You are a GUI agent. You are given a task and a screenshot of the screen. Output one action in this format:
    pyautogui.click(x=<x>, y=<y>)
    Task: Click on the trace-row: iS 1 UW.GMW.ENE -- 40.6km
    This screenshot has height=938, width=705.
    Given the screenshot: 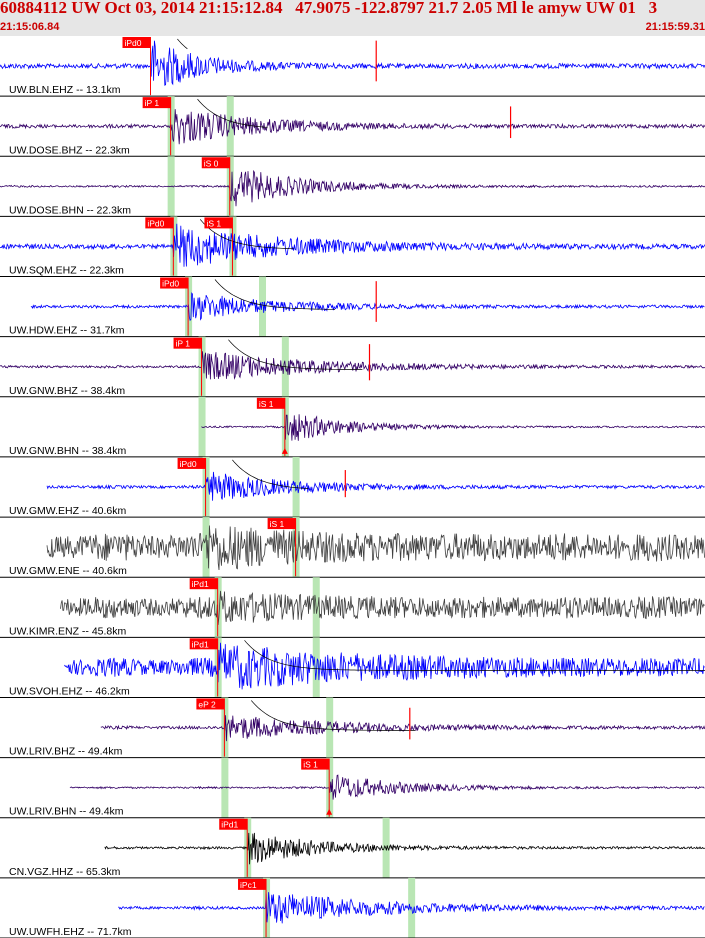 What is the action you would take?
    pyautogui.click(x=352, y=547)
    